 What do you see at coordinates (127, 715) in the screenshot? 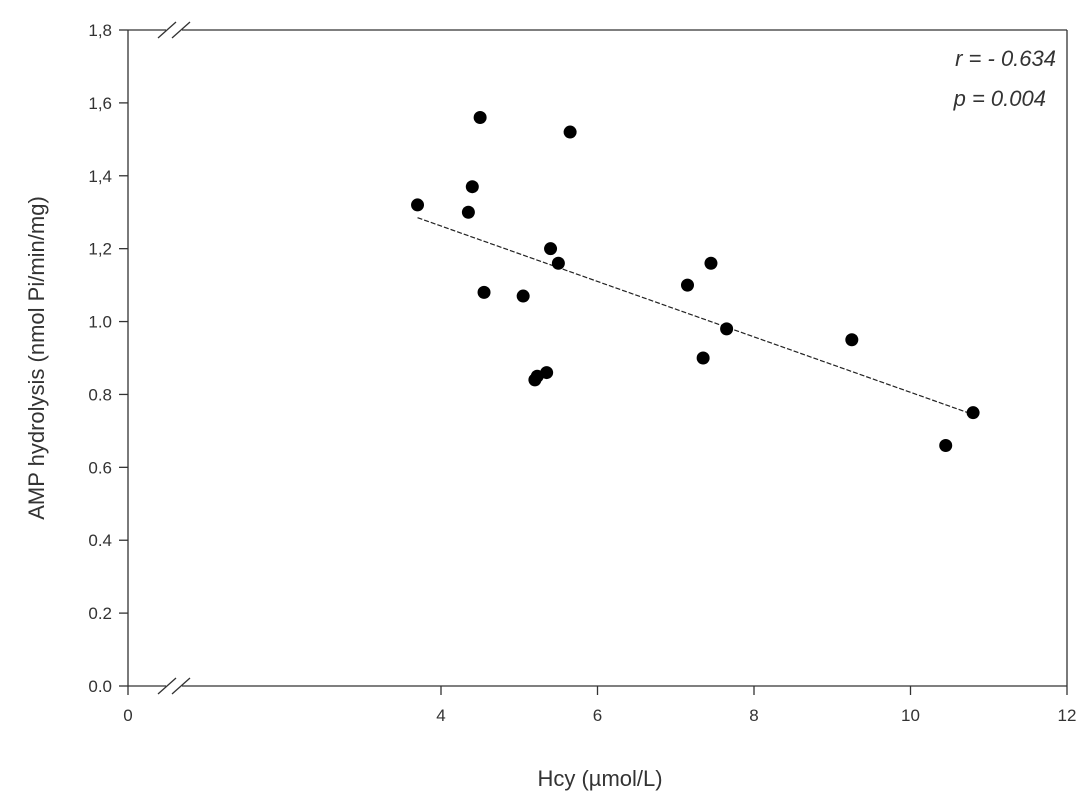
I see `x-tick-label: 0` at bounding box center [127, 715].